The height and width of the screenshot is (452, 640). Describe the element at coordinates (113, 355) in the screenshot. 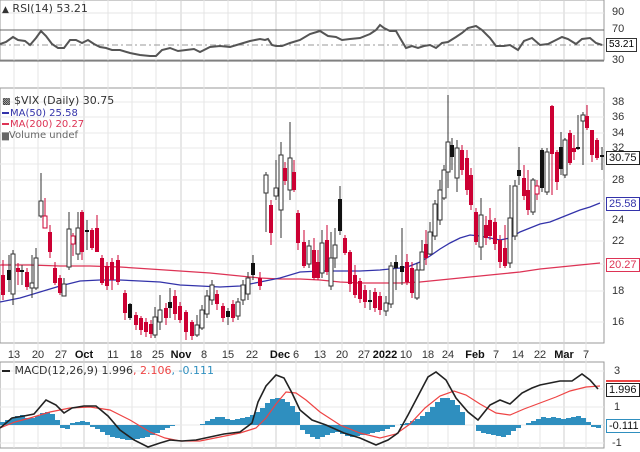

I see `x-label: 11` at that location.